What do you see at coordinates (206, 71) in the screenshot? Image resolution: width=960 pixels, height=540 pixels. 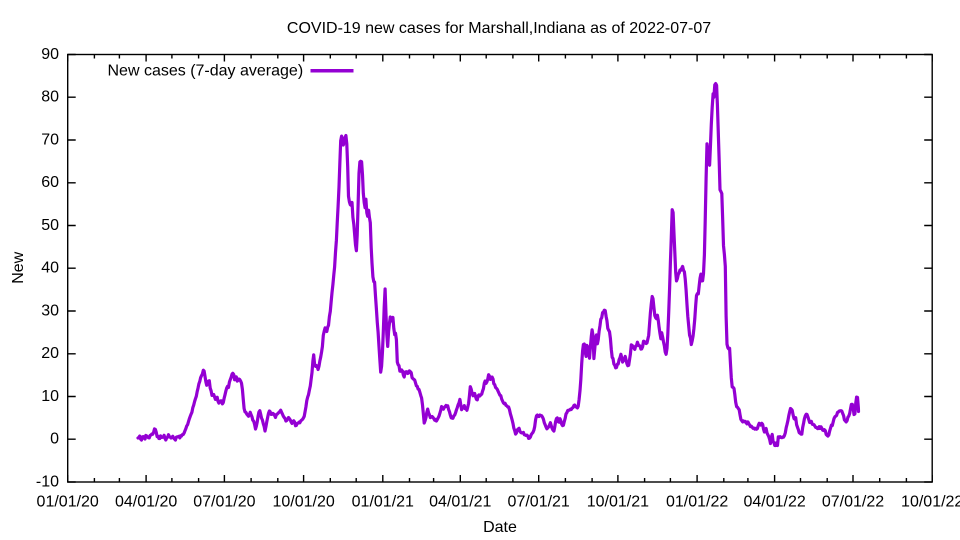 I see `svg-text: New cases (7-day average)` at bounding box center [206, 71].